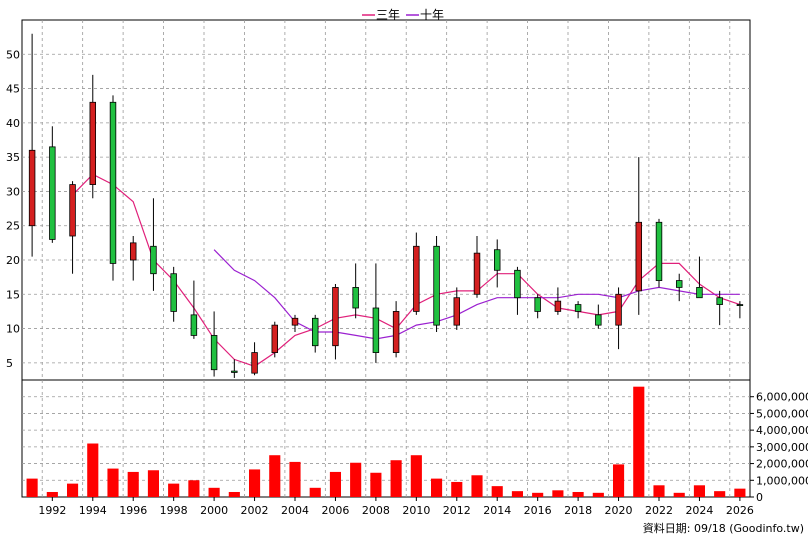 This screenshot has width=808, height=544. Describe the element at coordinates (133, 510) in the screenshot. I see `x-tick-label: 1996` at that location.